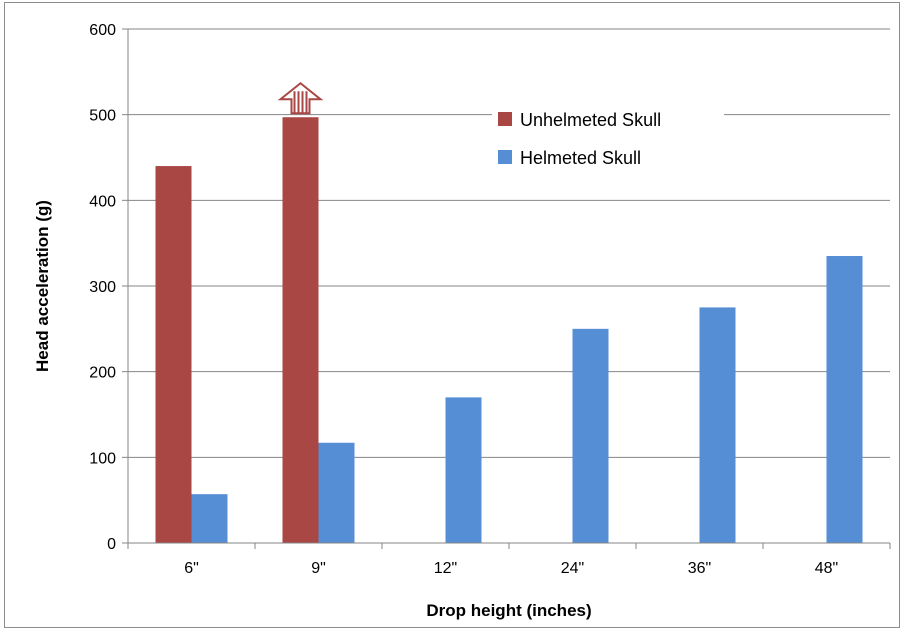 The height and width of the screenshot is (631, 905). I want to click on x-tick-label: 12", so click(445, 568).